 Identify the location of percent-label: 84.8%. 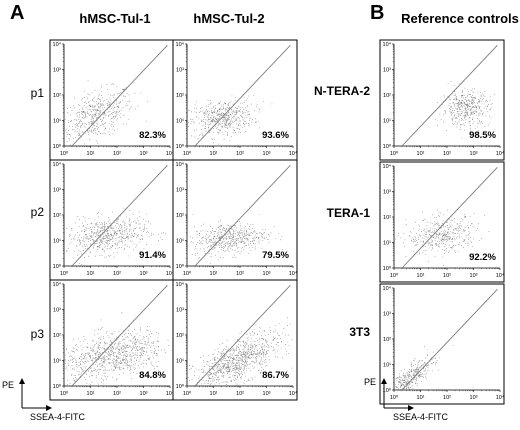
(152, 375).